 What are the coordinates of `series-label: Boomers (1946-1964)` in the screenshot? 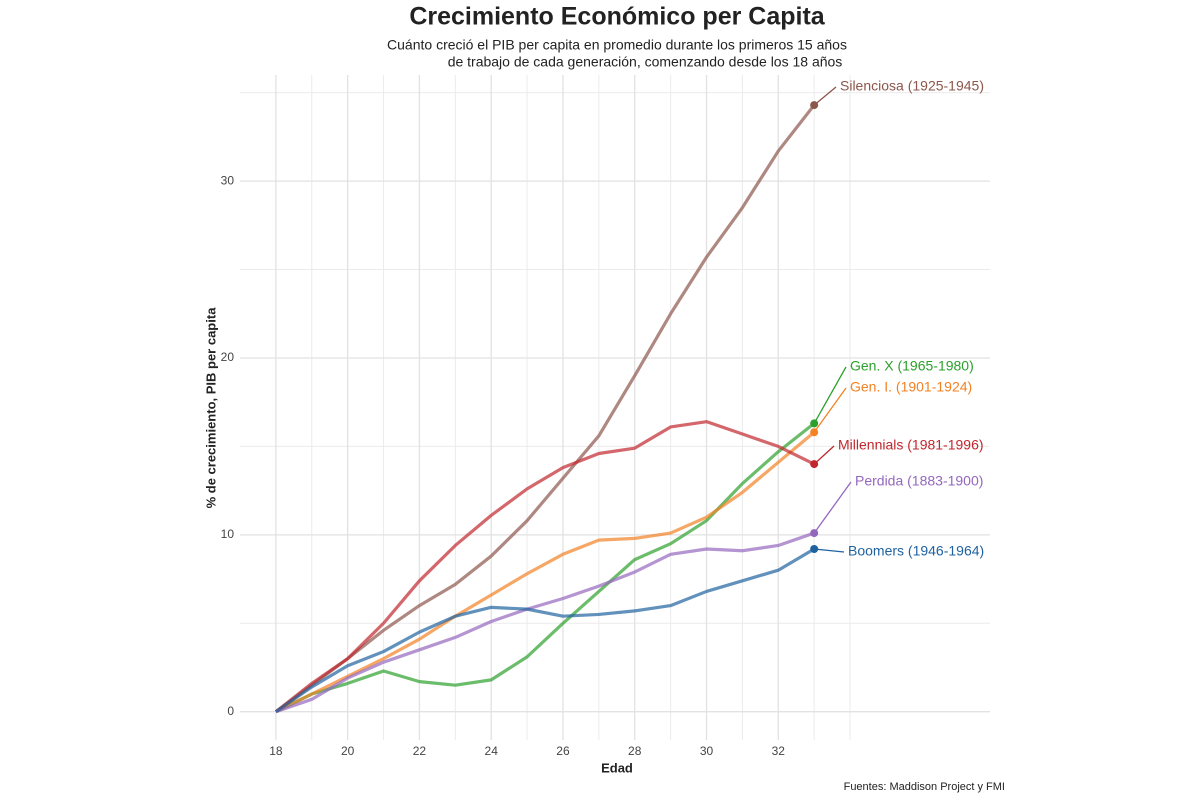 It's located at (916, 551).